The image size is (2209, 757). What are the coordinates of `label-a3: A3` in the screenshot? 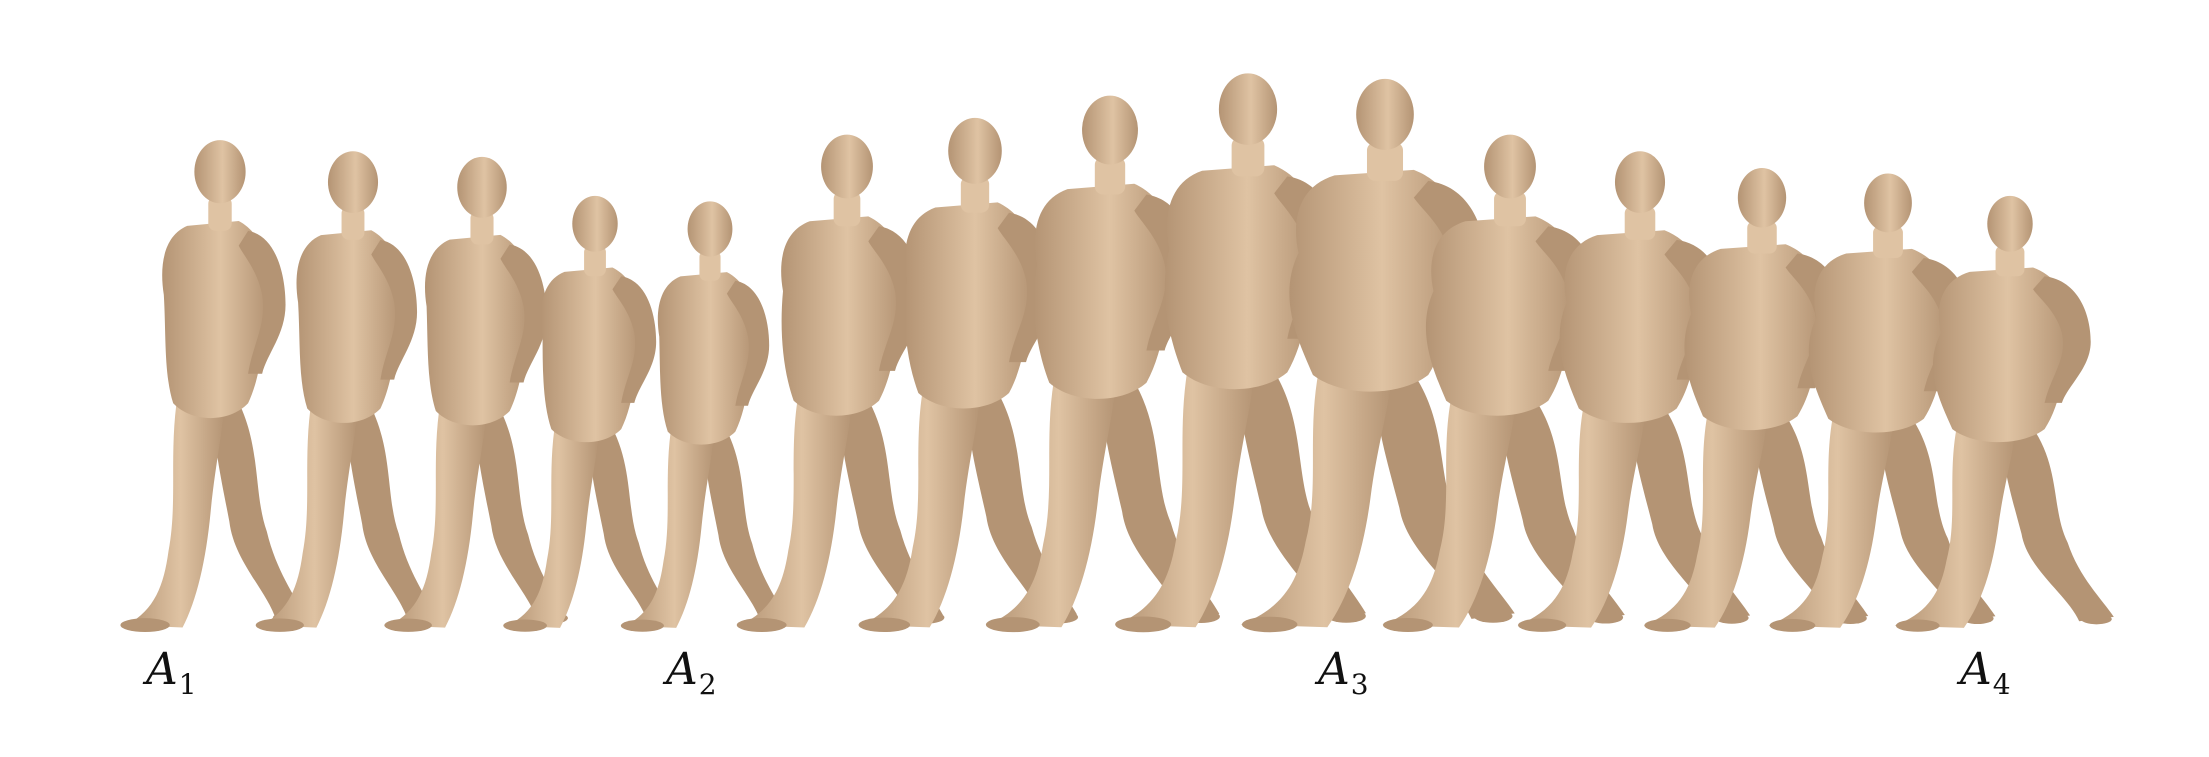 It's located at (1343, 672).